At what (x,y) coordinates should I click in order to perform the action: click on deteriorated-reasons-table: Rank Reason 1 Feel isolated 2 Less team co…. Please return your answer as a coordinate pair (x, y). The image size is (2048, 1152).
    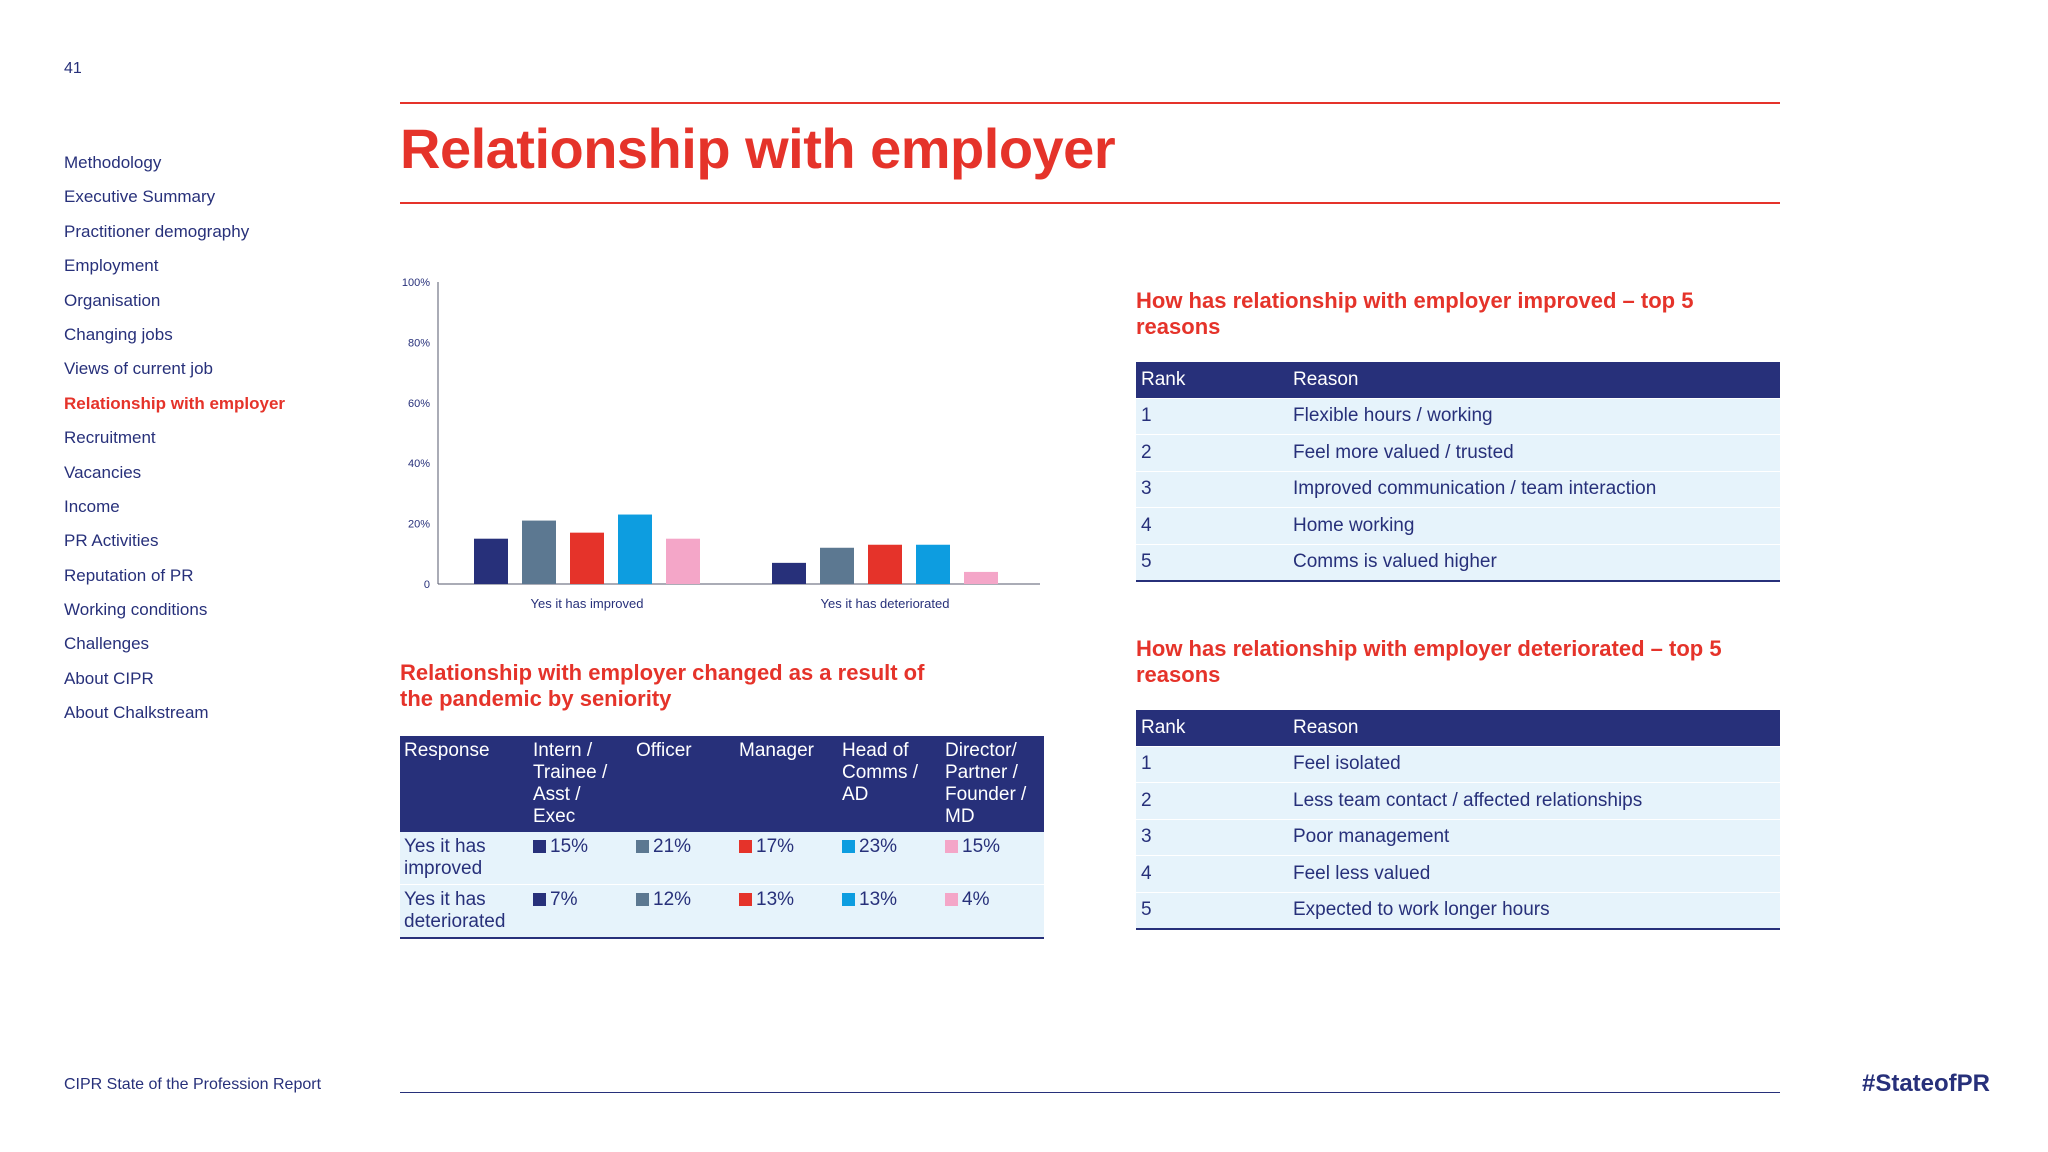
    Looking at the image, I should click on (1458, 820).